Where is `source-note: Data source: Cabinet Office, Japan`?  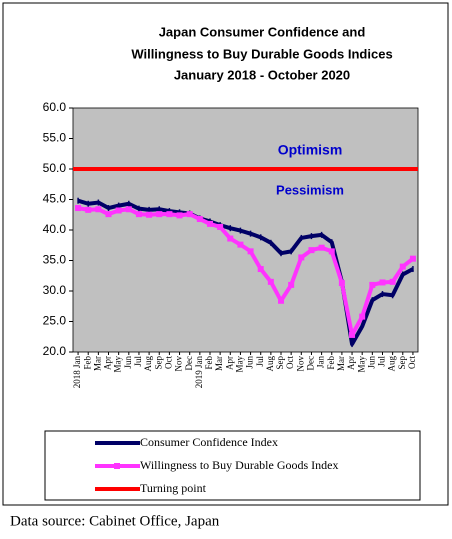 source-note: Data source: Cabinet Office, Japan is located at coordinates (115, 521).